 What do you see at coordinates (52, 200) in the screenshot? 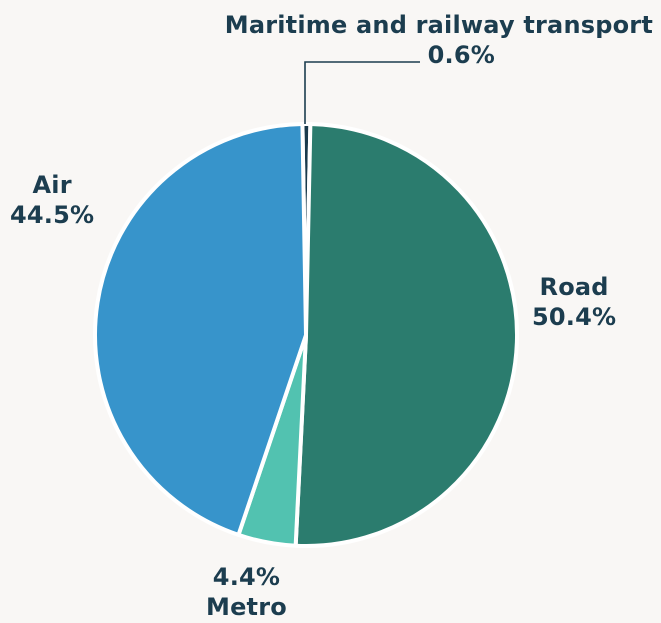
I see `label-air: Air 44.5%` at bounding box center [52, 200].